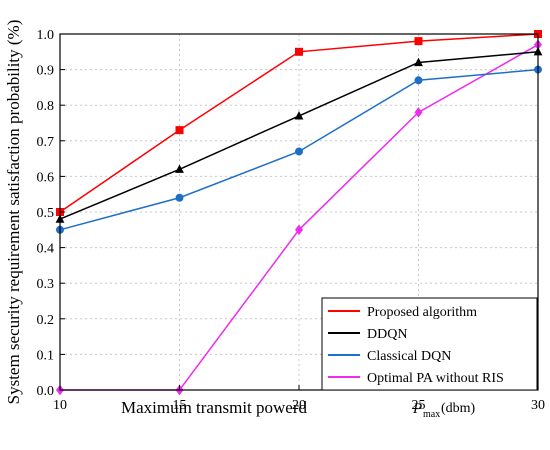  What do you see at coordinates (422, 312) in the screenshot?
I see `legend-label: Proposed algorithm` at bounding box center [422, 312].